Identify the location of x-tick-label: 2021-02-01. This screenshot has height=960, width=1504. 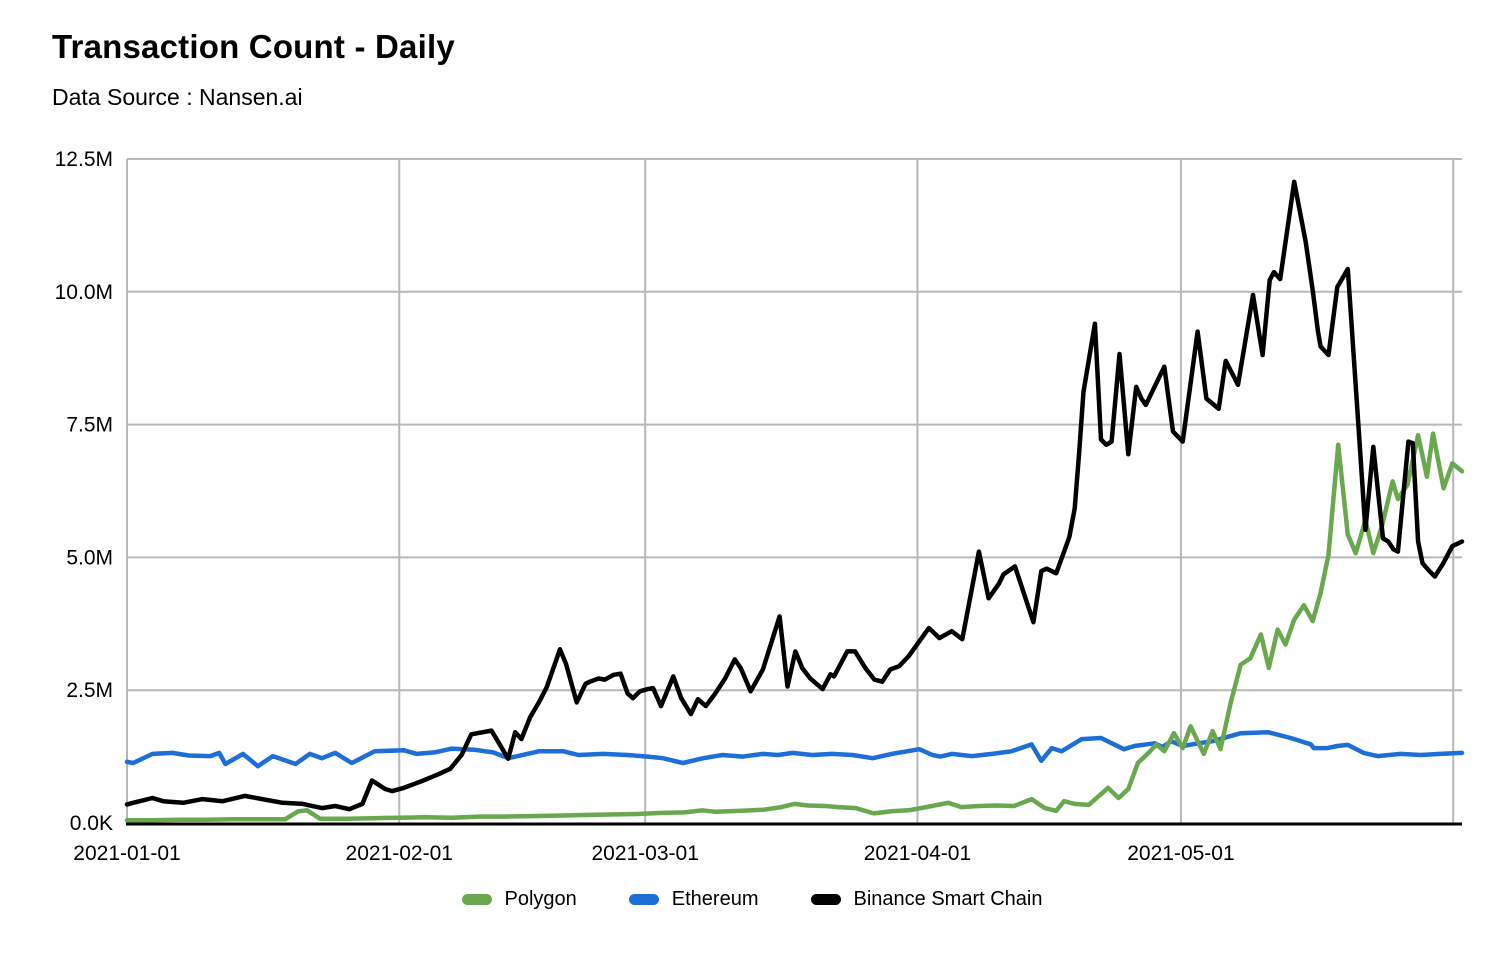
(399, 853).